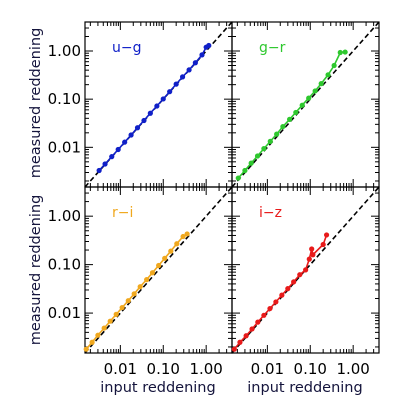 The width and height of the screenshot is (407, 407). What do you see at coordinates (122, 213) in the screenshot?
I see `panel-label-bottom-left: r−i` at bounding box center [122, 213].